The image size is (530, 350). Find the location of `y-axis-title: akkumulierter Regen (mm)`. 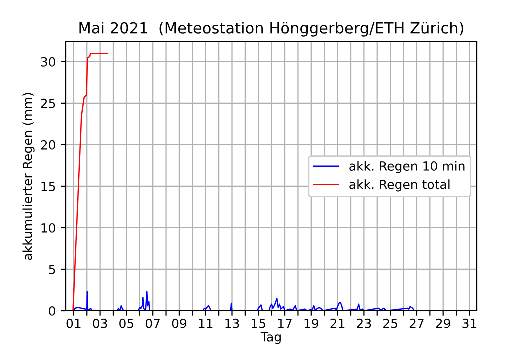

y-axis-title: akkumulierter Regen (mm) is located at coordinates (28, 176).